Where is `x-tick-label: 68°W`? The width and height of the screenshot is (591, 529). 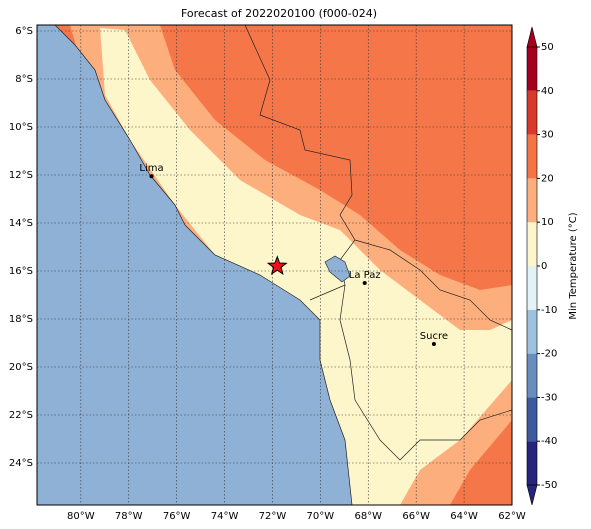
x-tick-label: 68°W is located at coordinates (368, 516).